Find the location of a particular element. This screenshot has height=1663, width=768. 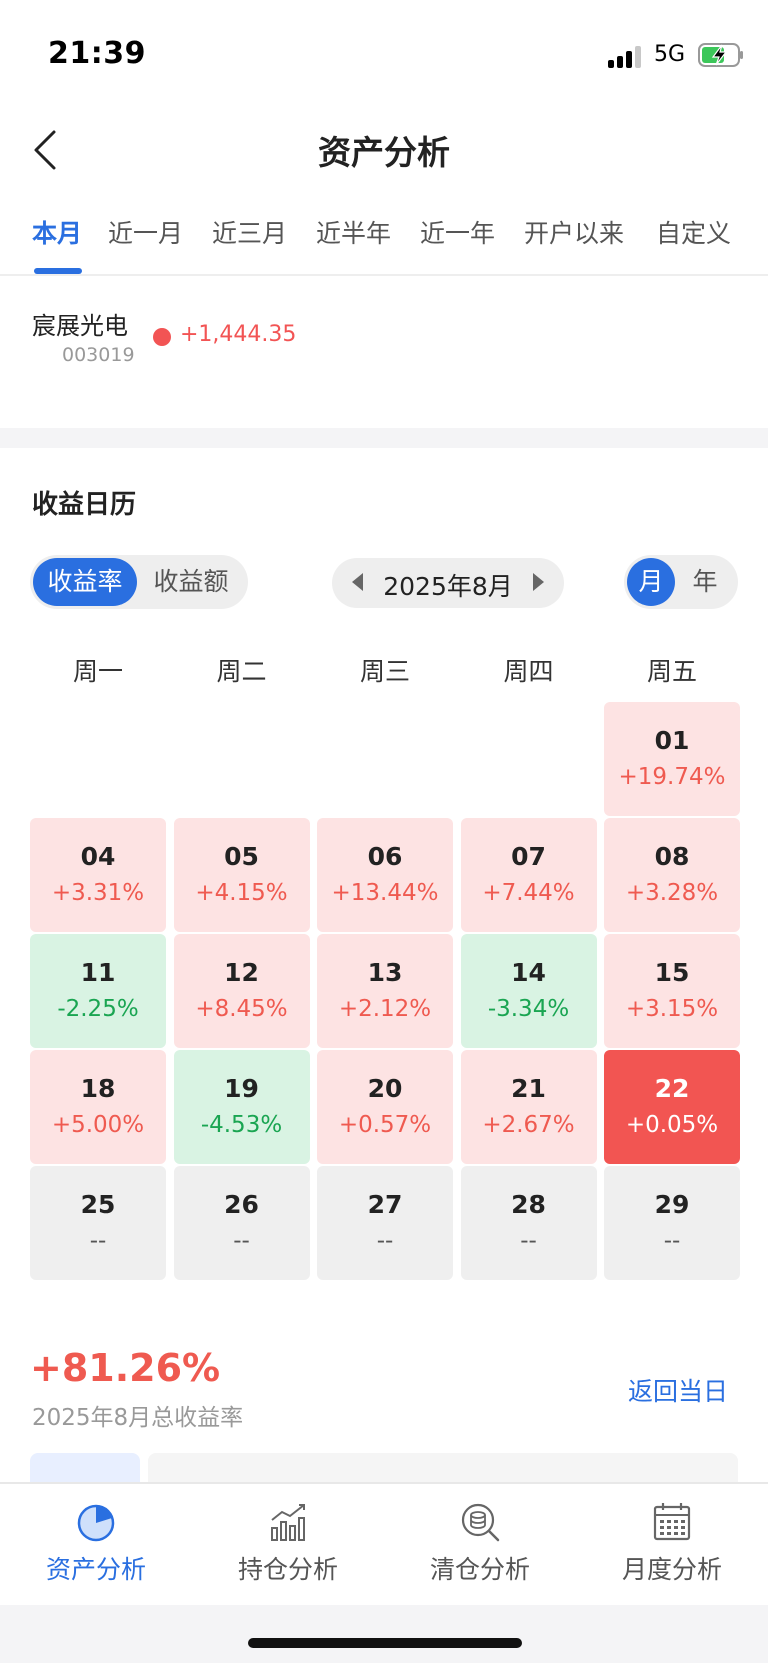

bottom-nav: 资产分析 持仓分析 清仓分析 is located at coordinates (384, 1543).